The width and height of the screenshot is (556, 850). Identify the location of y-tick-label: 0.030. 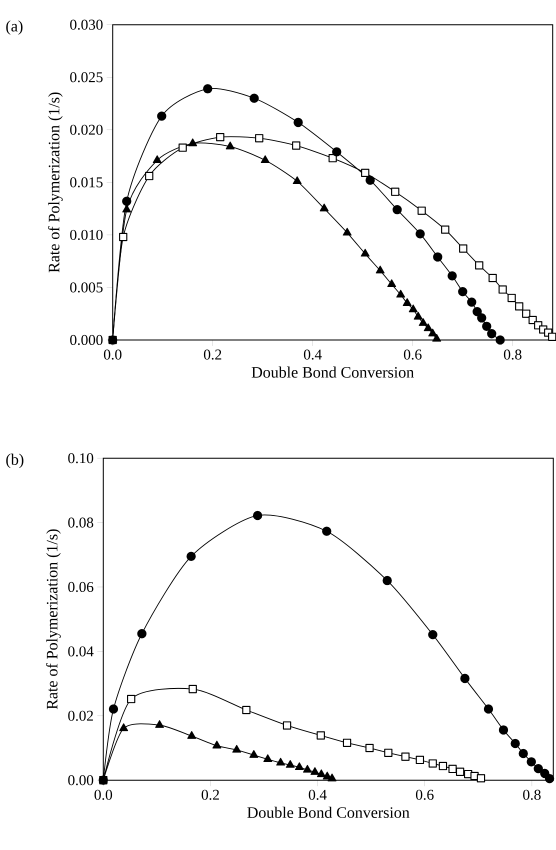
(86, 25).